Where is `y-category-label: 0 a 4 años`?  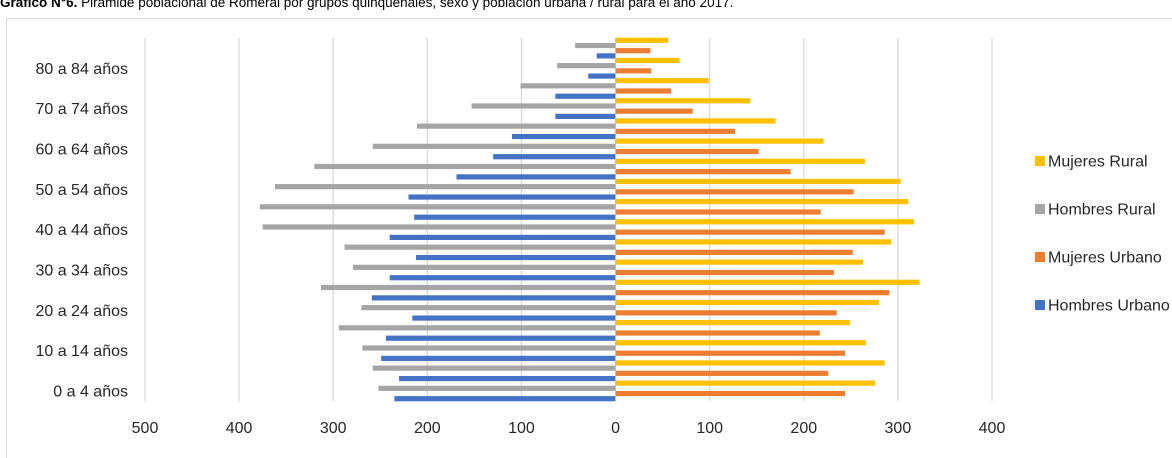
y-category-label: 0 a 4 años is located at coordinates (90, 391).